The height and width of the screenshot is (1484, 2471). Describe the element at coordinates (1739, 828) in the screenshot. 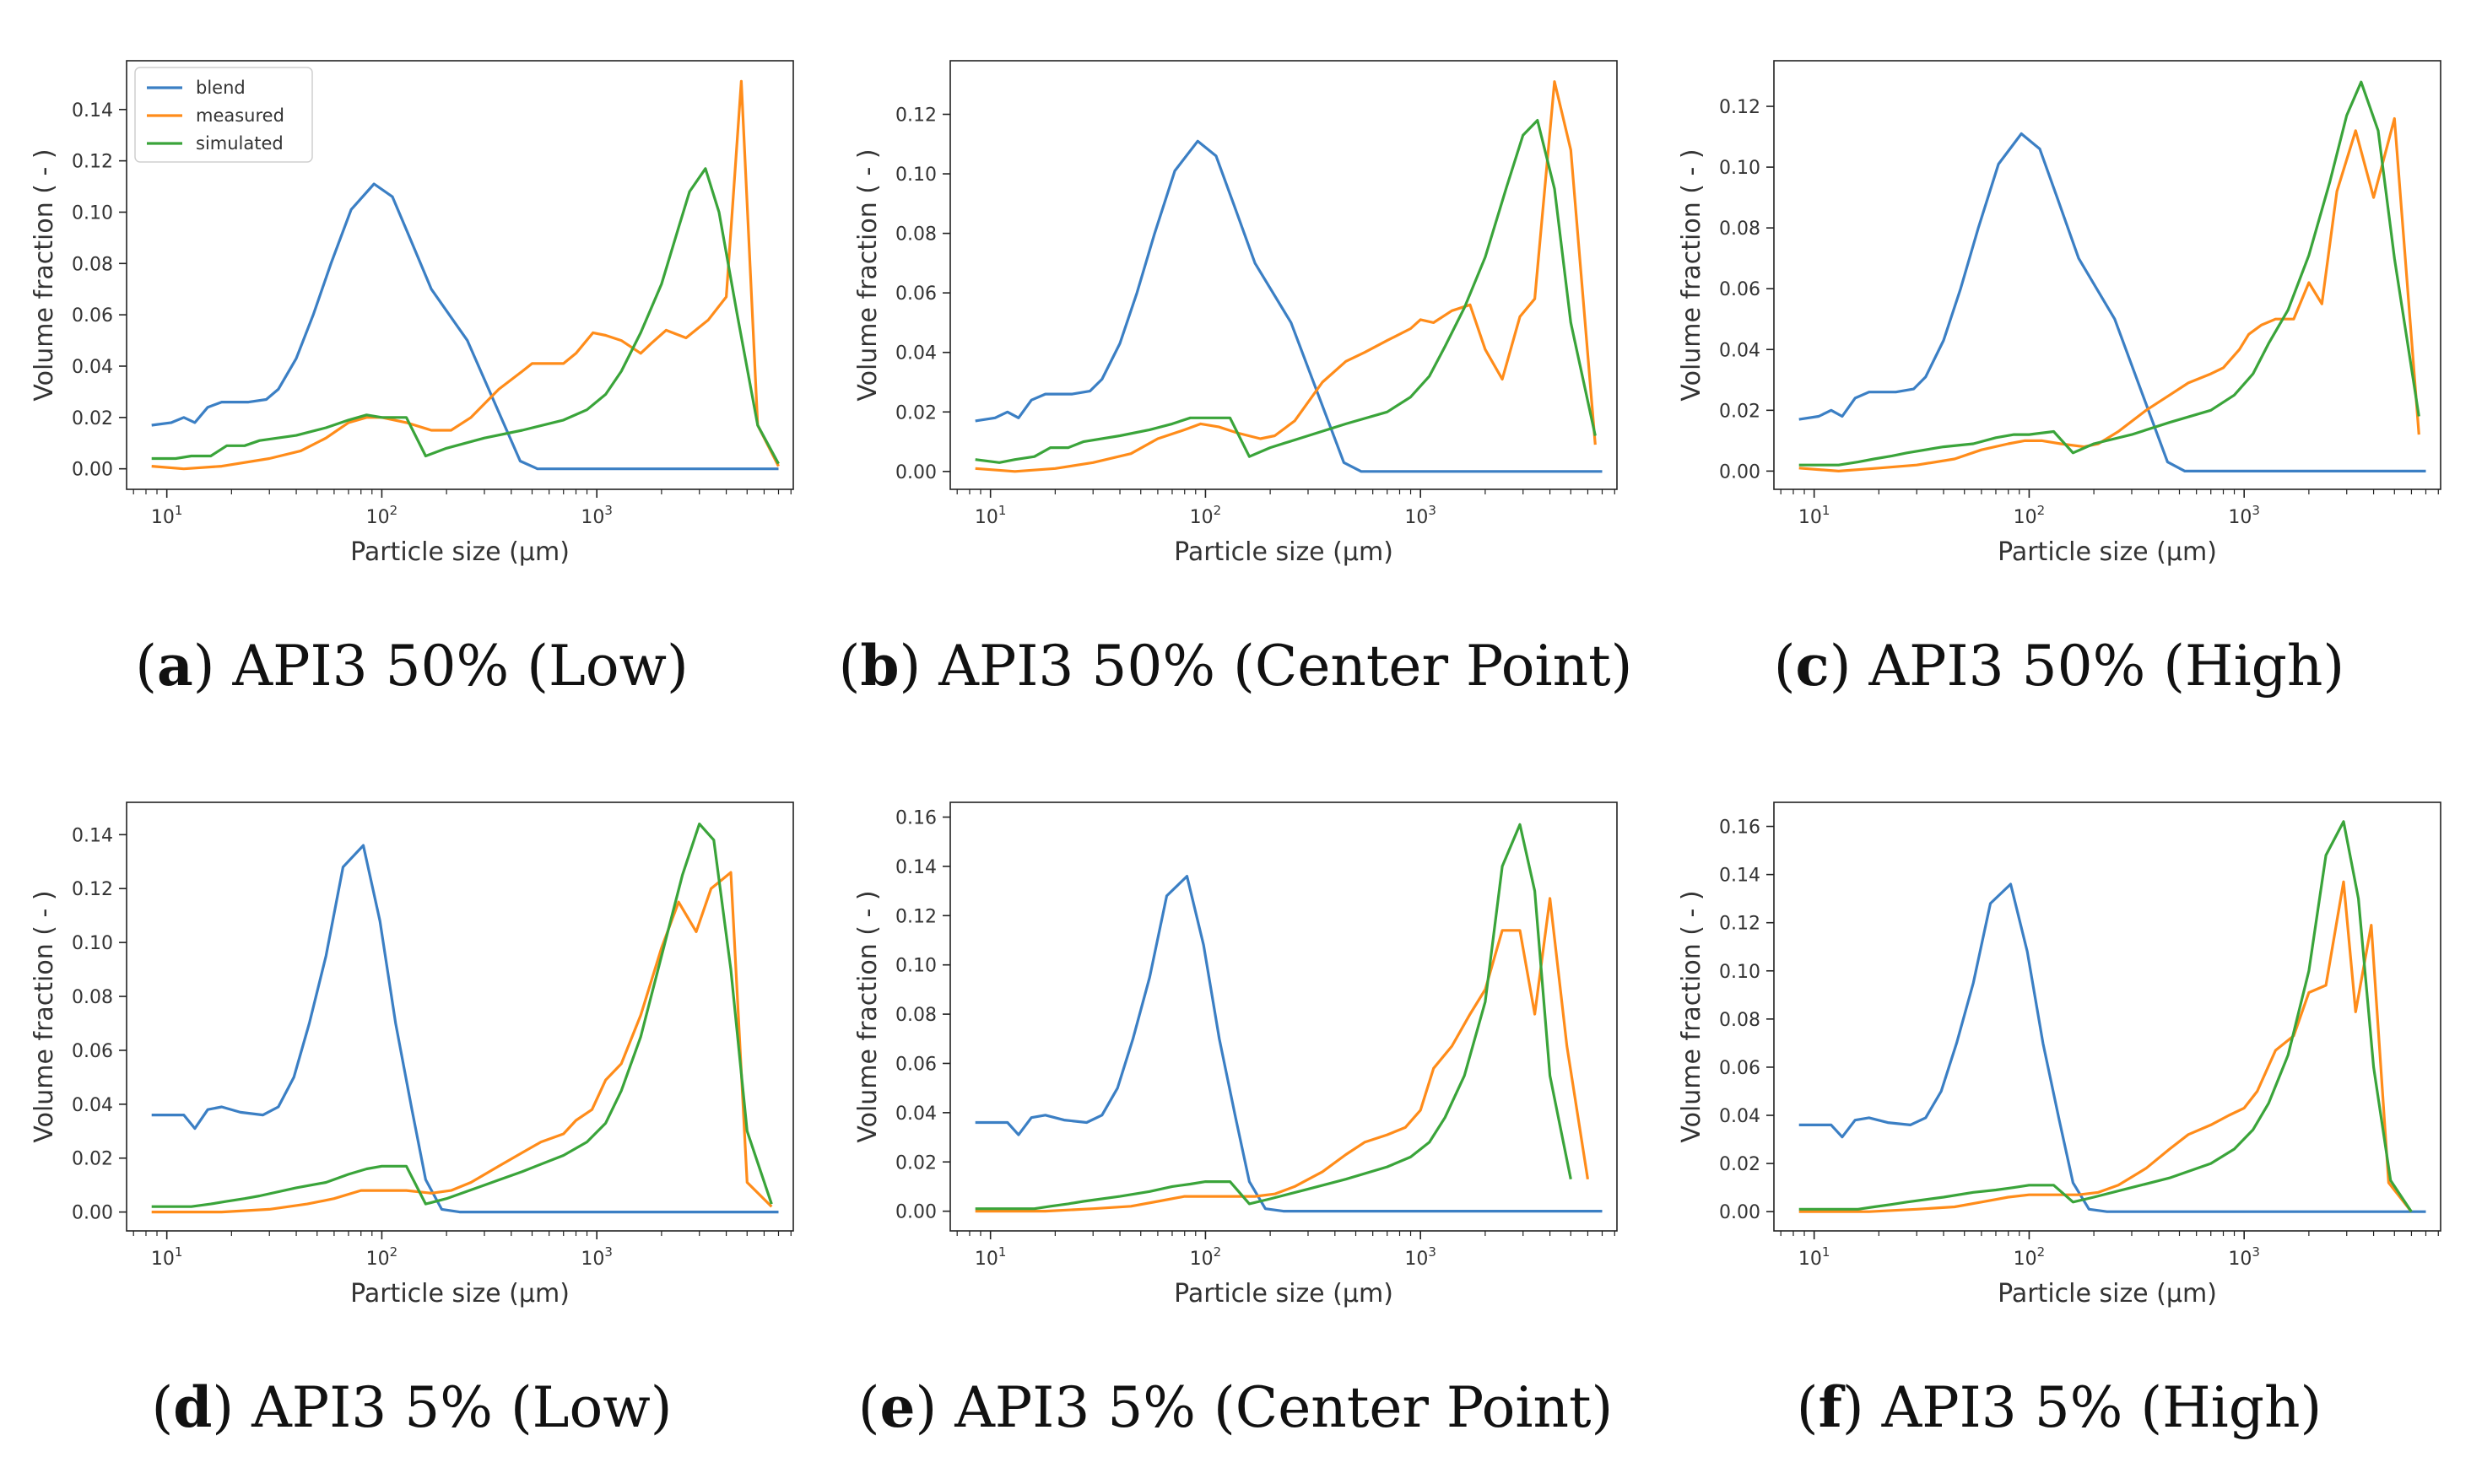

I see `y-tick-label: 0.16` at that location.